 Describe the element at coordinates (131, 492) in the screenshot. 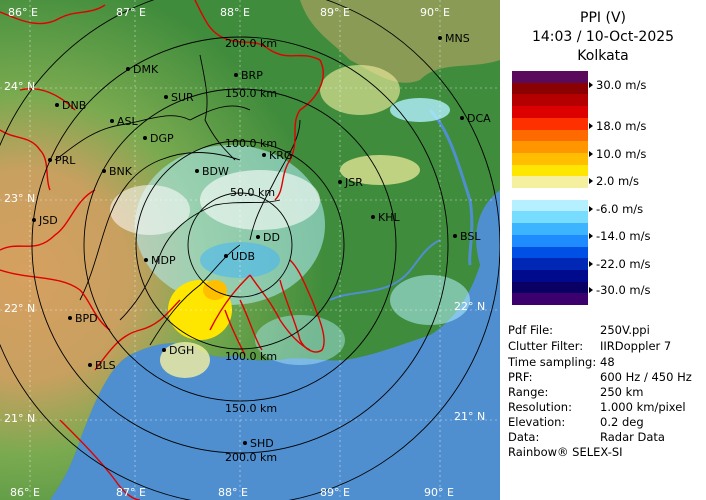

I see `lon-label-bottom-87: 87° E` at that location.